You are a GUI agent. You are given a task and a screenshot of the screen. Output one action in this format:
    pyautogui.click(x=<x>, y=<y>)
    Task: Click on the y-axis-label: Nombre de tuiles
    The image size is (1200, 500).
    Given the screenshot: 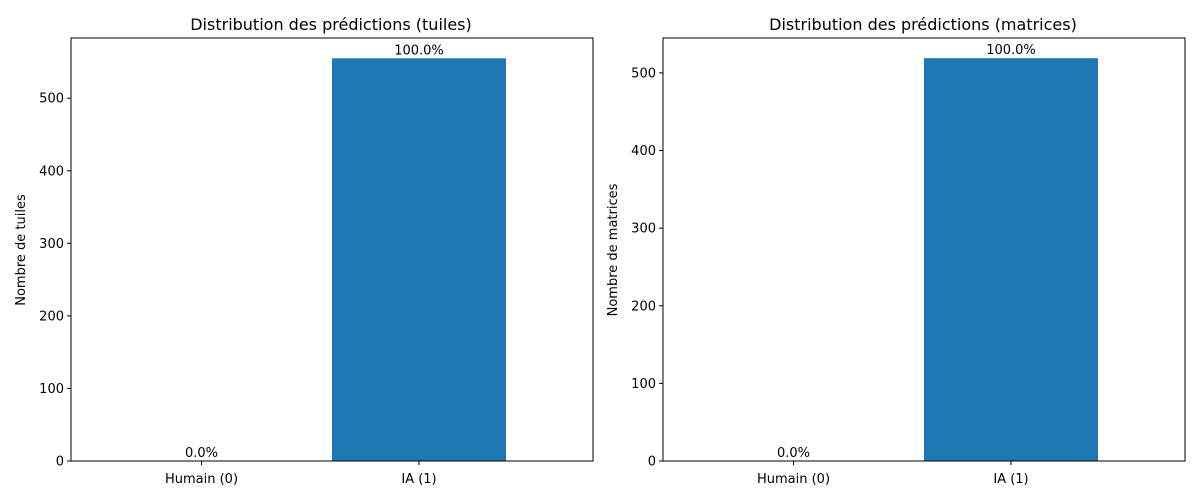 What is the action you would take?
    pyautogui.click(x=21, y=250)
    